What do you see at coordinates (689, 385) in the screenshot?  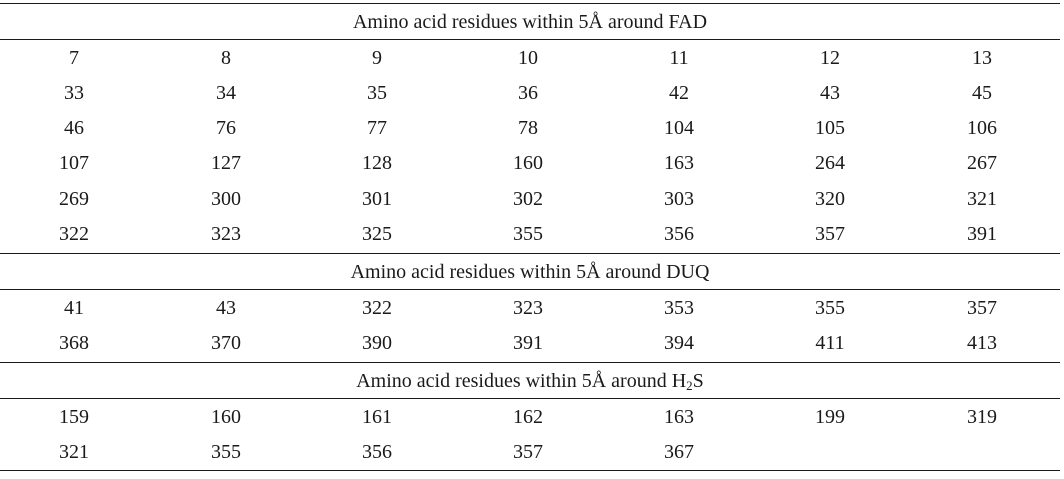 I see `section-header-subscript: 2` at bounding box center [689, 385].